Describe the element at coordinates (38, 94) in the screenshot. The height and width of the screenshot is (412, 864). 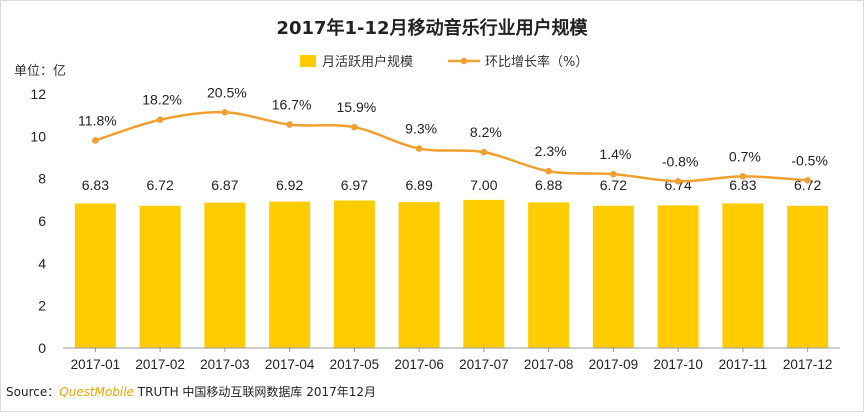
I see `y-tick-label: 12` at that location.